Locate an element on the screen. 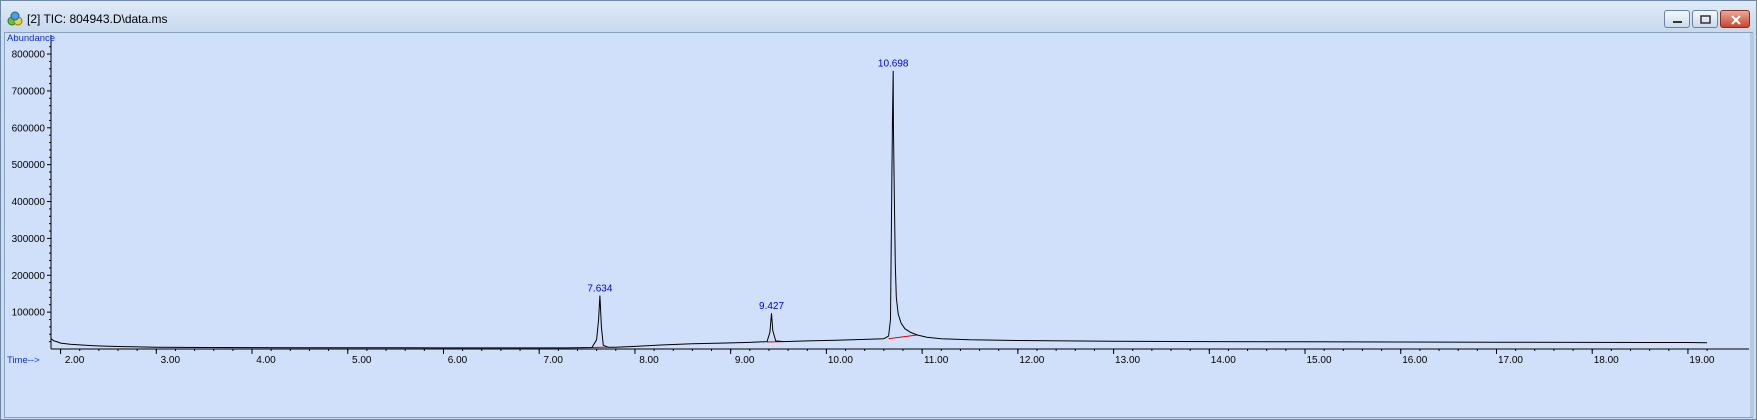  minimize-button is located at coordinates (1677, 19).